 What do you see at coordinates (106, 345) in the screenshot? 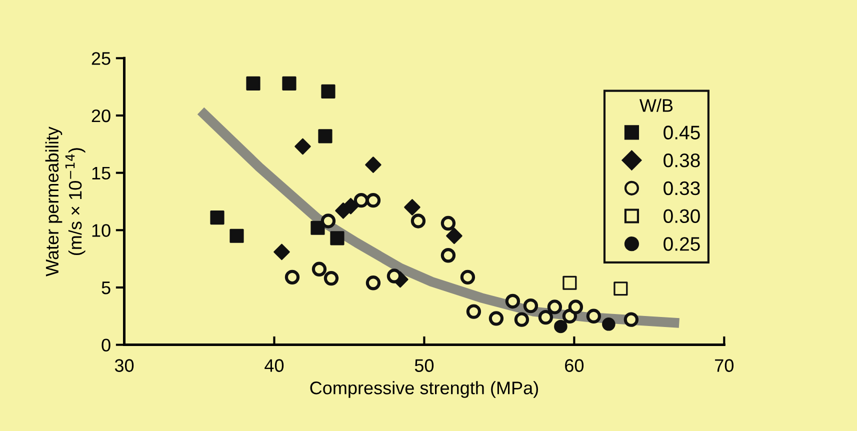
I see `y-tick-label: 0` at bounding box center [106, 345].